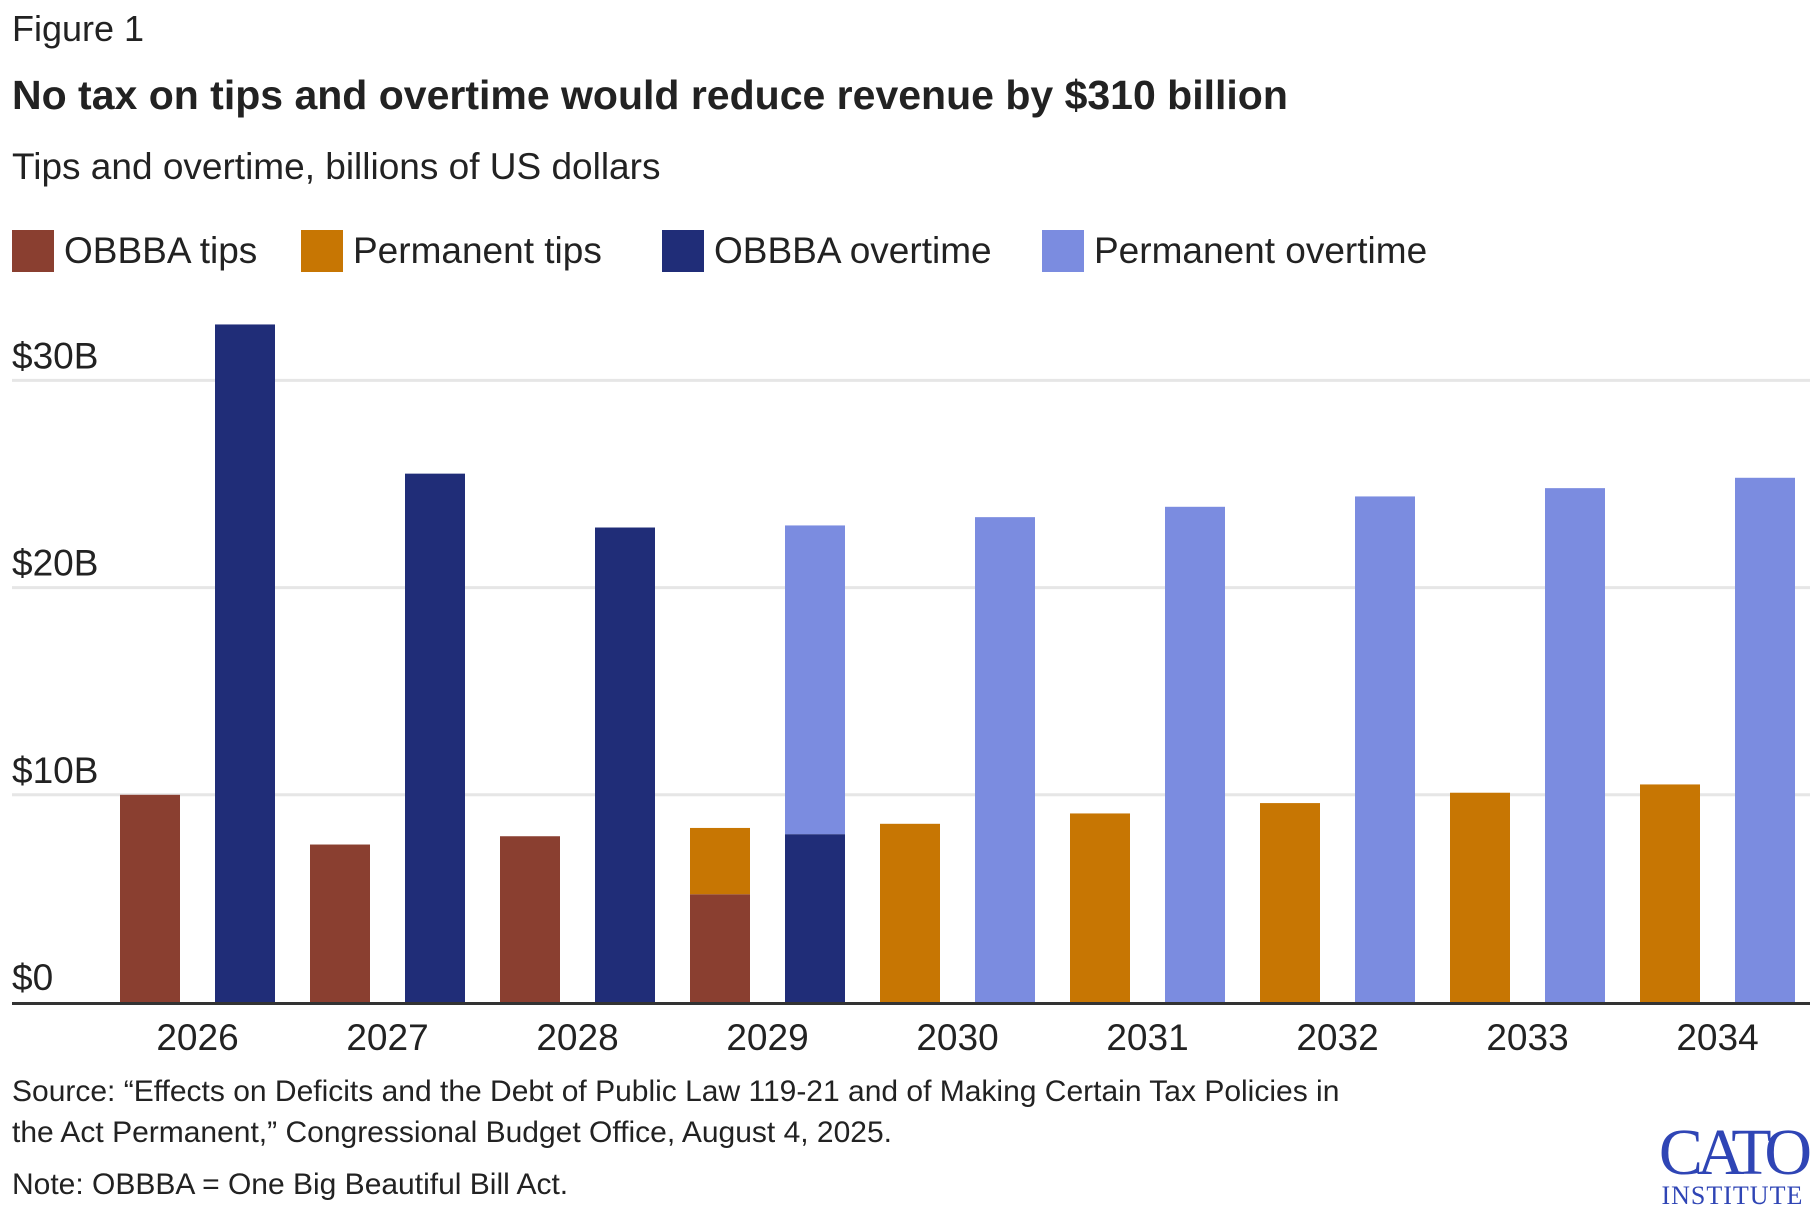 The height and width of the screenshot is (1220, 1820). I want to click on logo-wordmark: CATO, so click(1735, 1152).